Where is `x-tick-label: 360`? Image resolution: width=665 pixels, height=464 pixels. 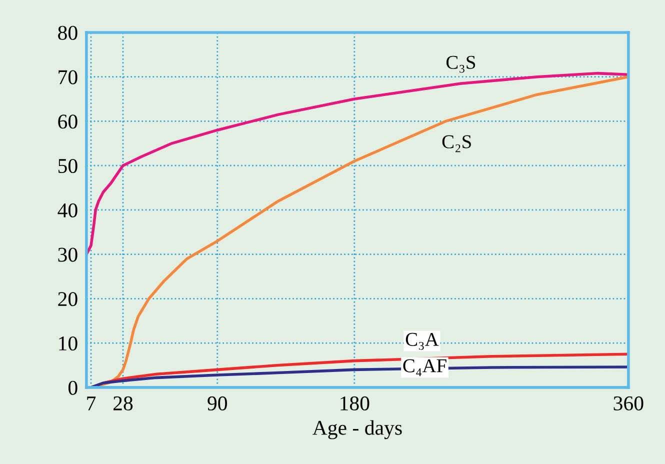 x-tick-label: 360 is located at coordinates (629, 403).